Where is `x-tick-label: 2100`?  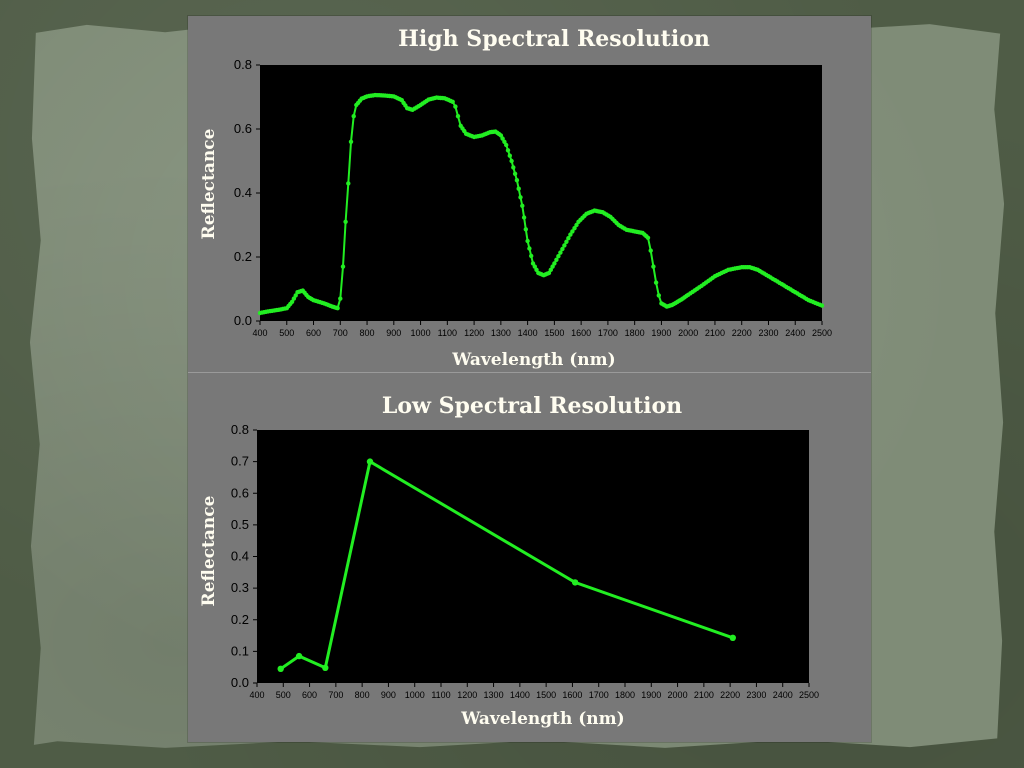 x-tick-label: 2100 is located at coordinates (715, 333).